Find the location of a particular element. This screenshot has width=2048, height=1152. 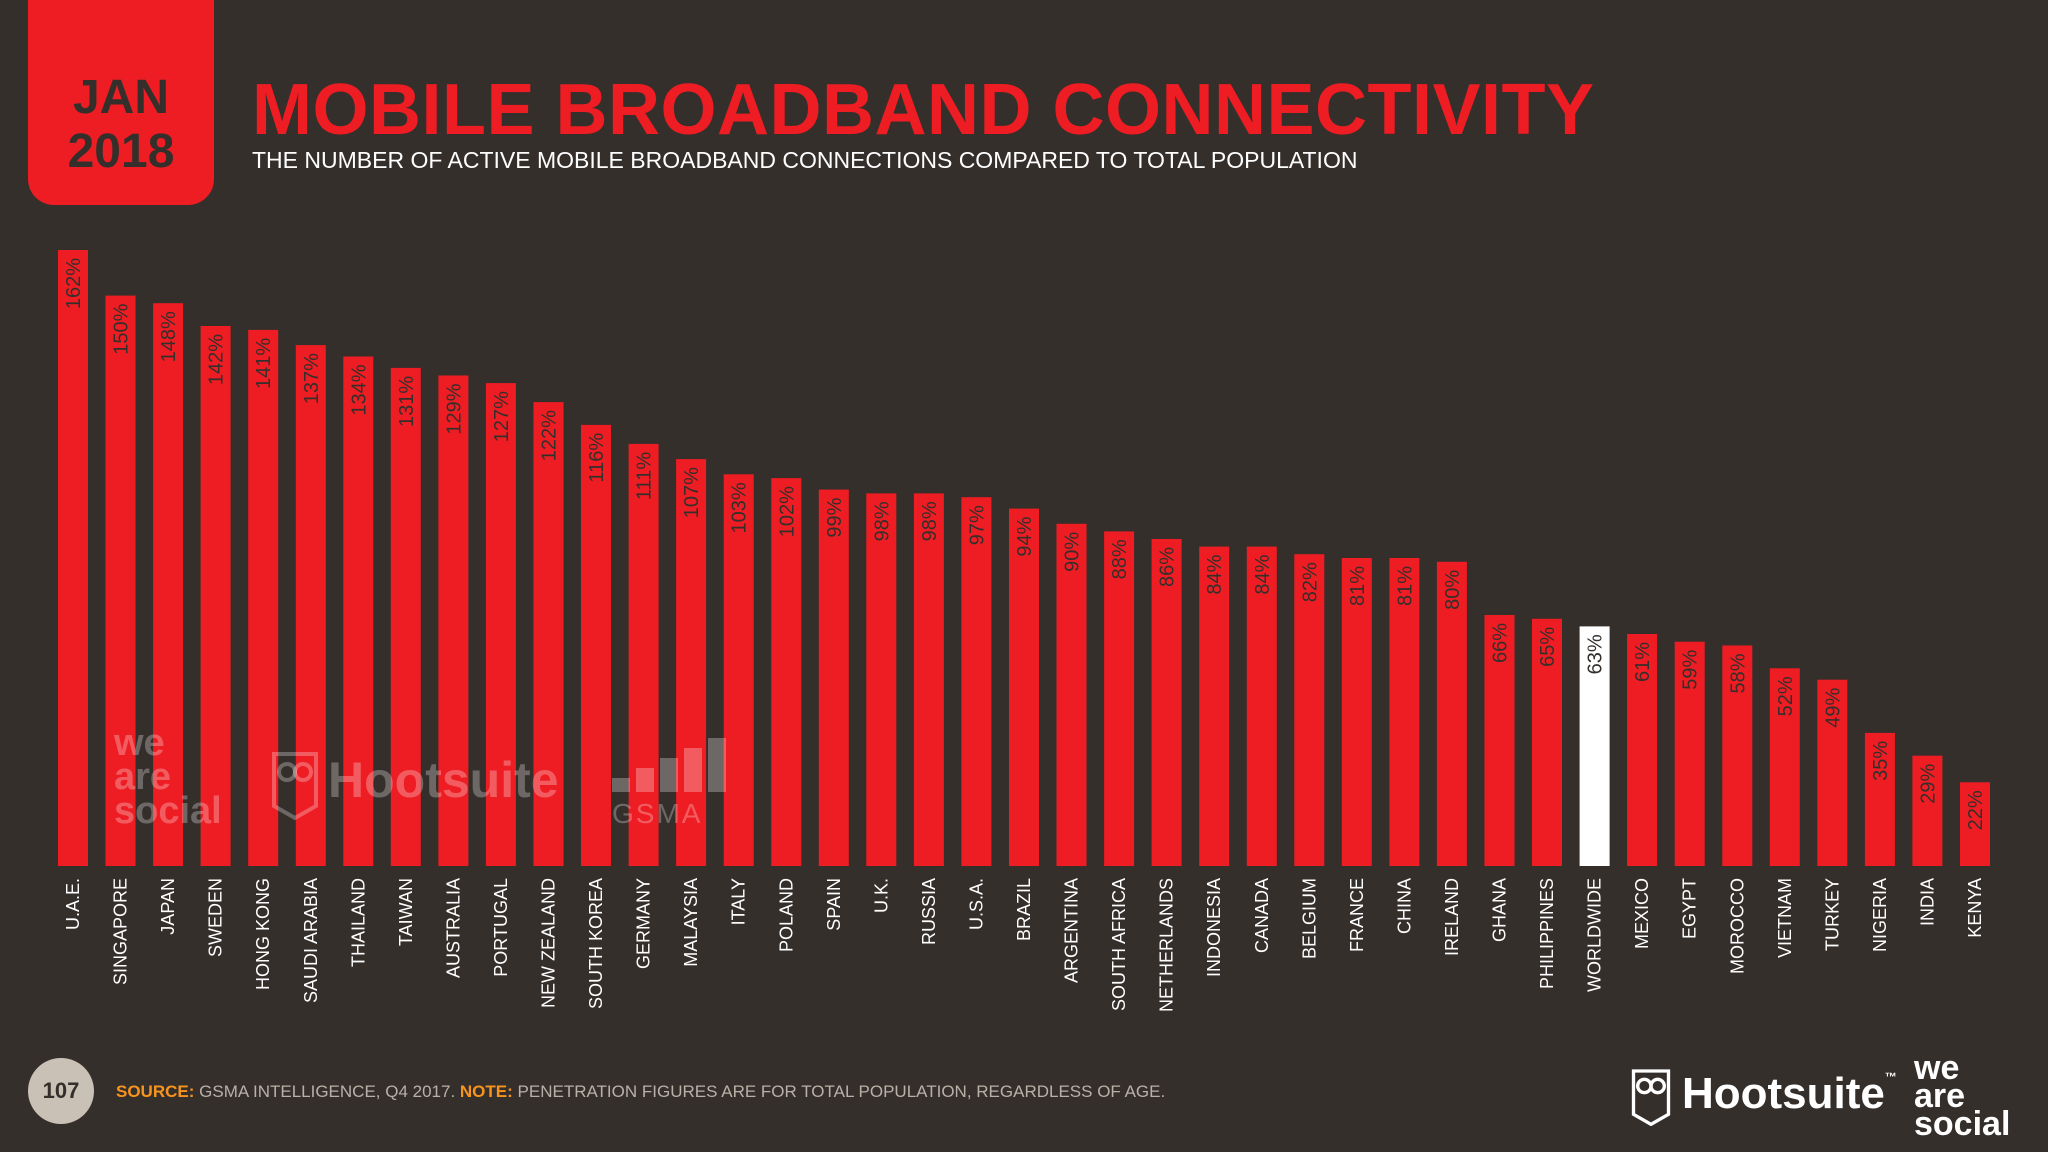

bar-value-label: 142% is located at coordinates (217, 359).